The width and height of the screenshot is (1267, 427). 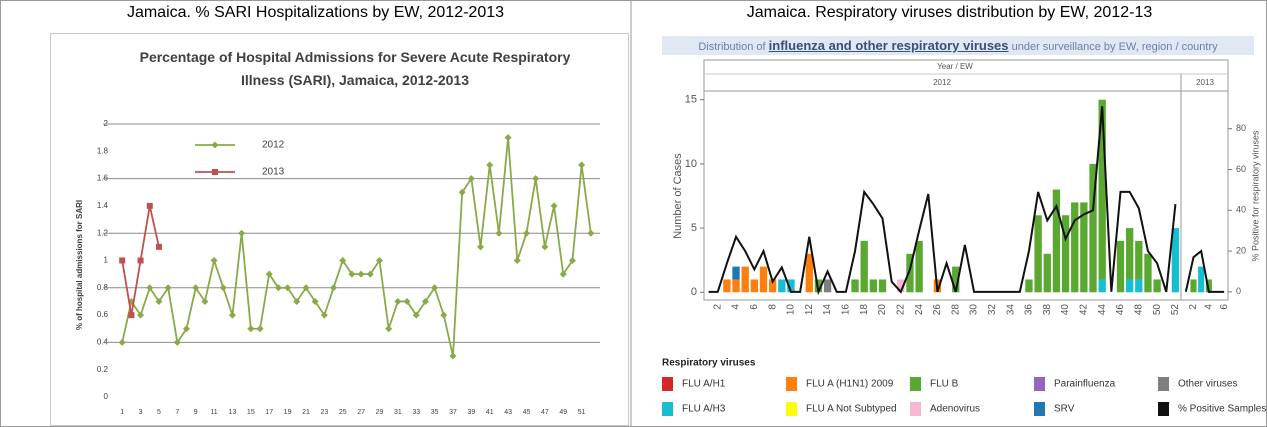 I want to click on x-tick-label: 48, so click(x=1138, y=310).